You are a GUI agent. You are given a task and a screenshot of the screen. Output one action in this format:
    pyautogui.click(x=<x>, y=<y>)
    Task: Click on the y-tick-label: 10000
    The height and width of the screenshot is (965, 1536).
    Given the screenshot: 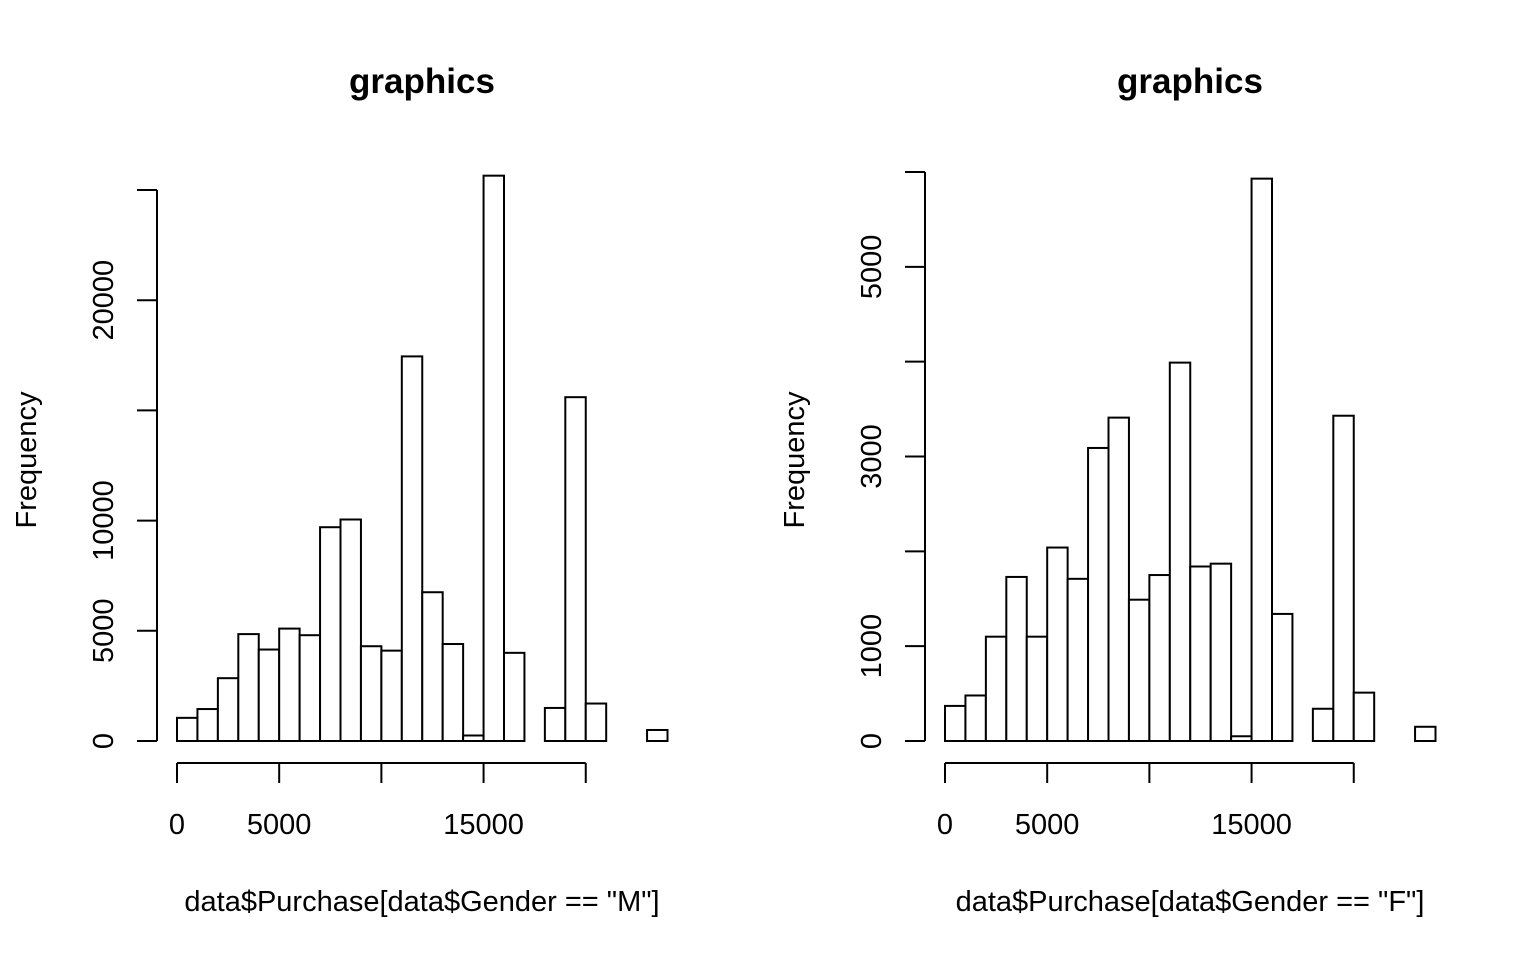 What is the action you would take?
    pyautogui.click(x=104, y=520)
    